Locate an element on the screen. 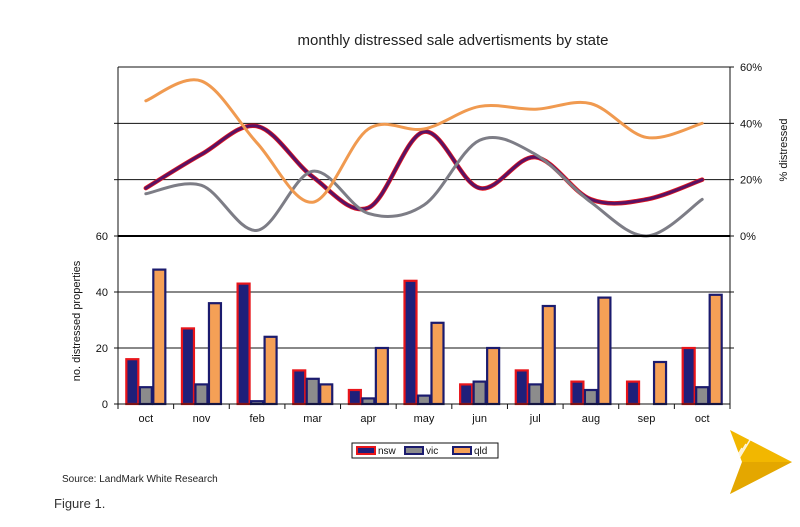 This screenshot has height=527, width=800. legend-label-nsw: nsw is located at coordinates (387, 451).